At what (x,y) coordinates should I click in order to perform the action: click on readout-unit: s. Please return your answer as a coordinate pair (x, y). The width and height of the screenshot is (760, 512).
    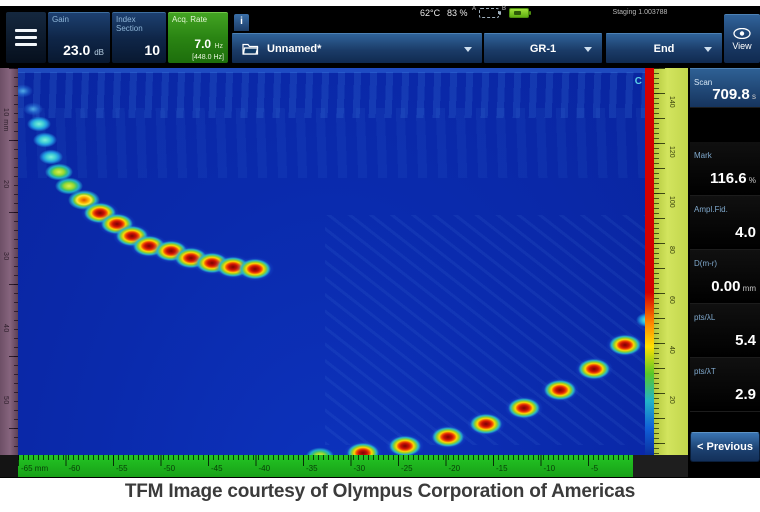
    Looking at the image, I should click on (752, 96).